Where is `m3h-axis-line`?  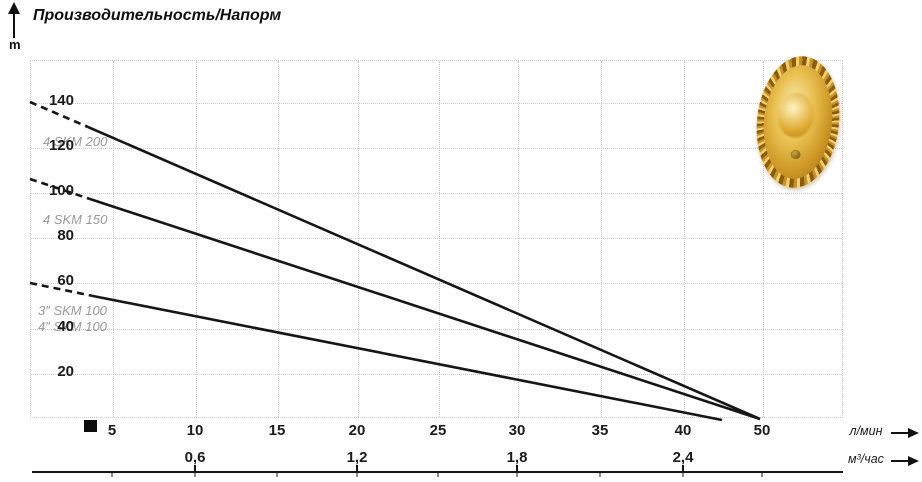 m3h-axis-line is located at coordinates (437, 472).